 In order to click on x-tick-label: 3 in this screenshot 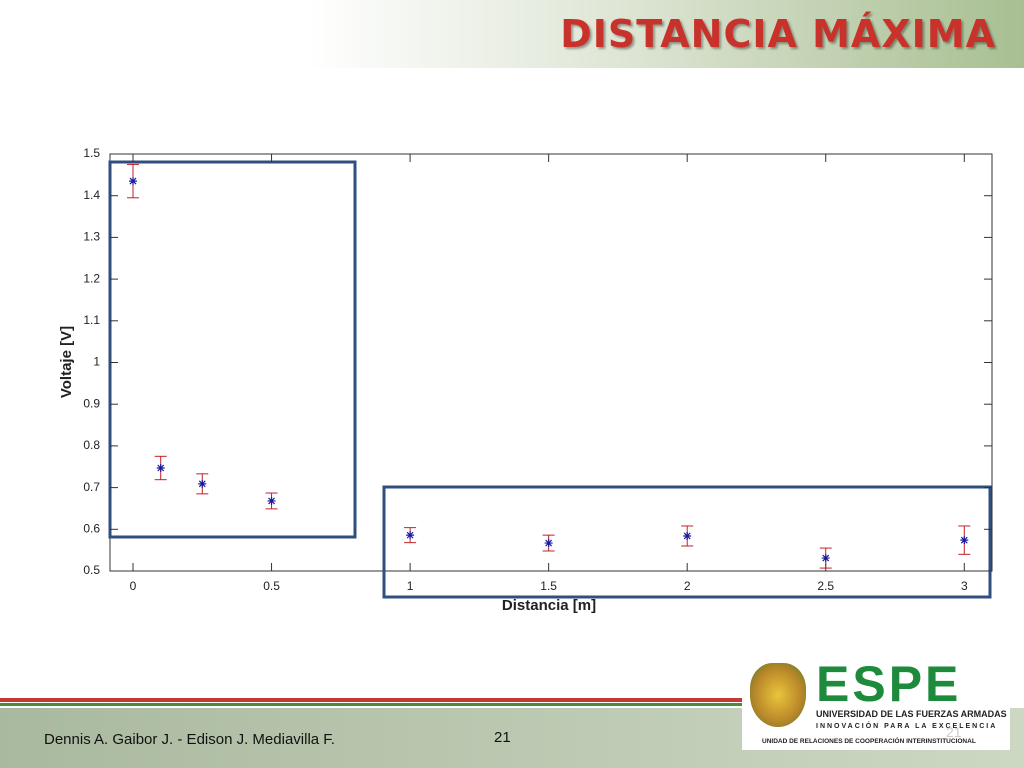, I will do `click(964, 586)`.